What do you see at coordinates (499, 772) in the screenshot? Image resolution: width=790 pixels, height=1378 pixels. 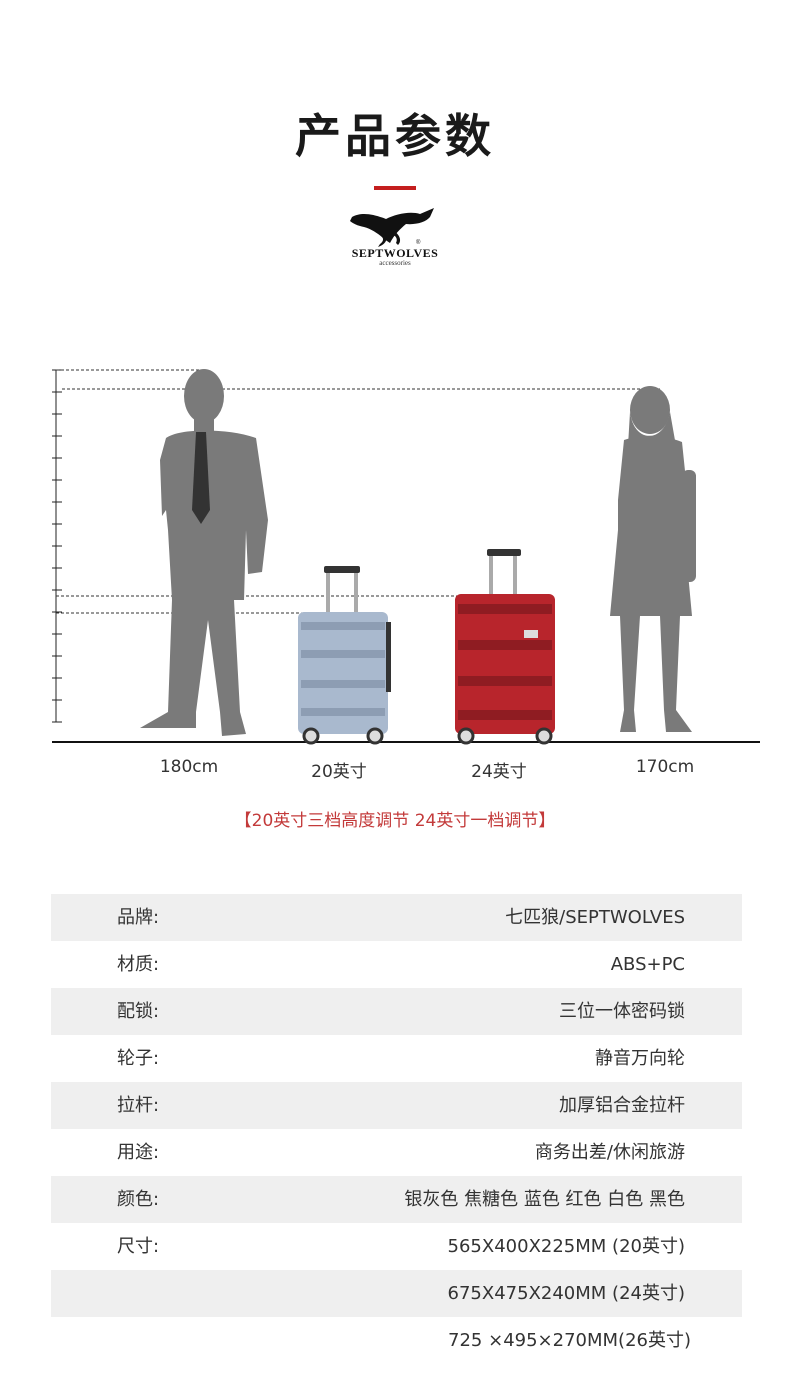 I see `caption-suitcase-24: 24英寸` at bounding box center [499, 772].